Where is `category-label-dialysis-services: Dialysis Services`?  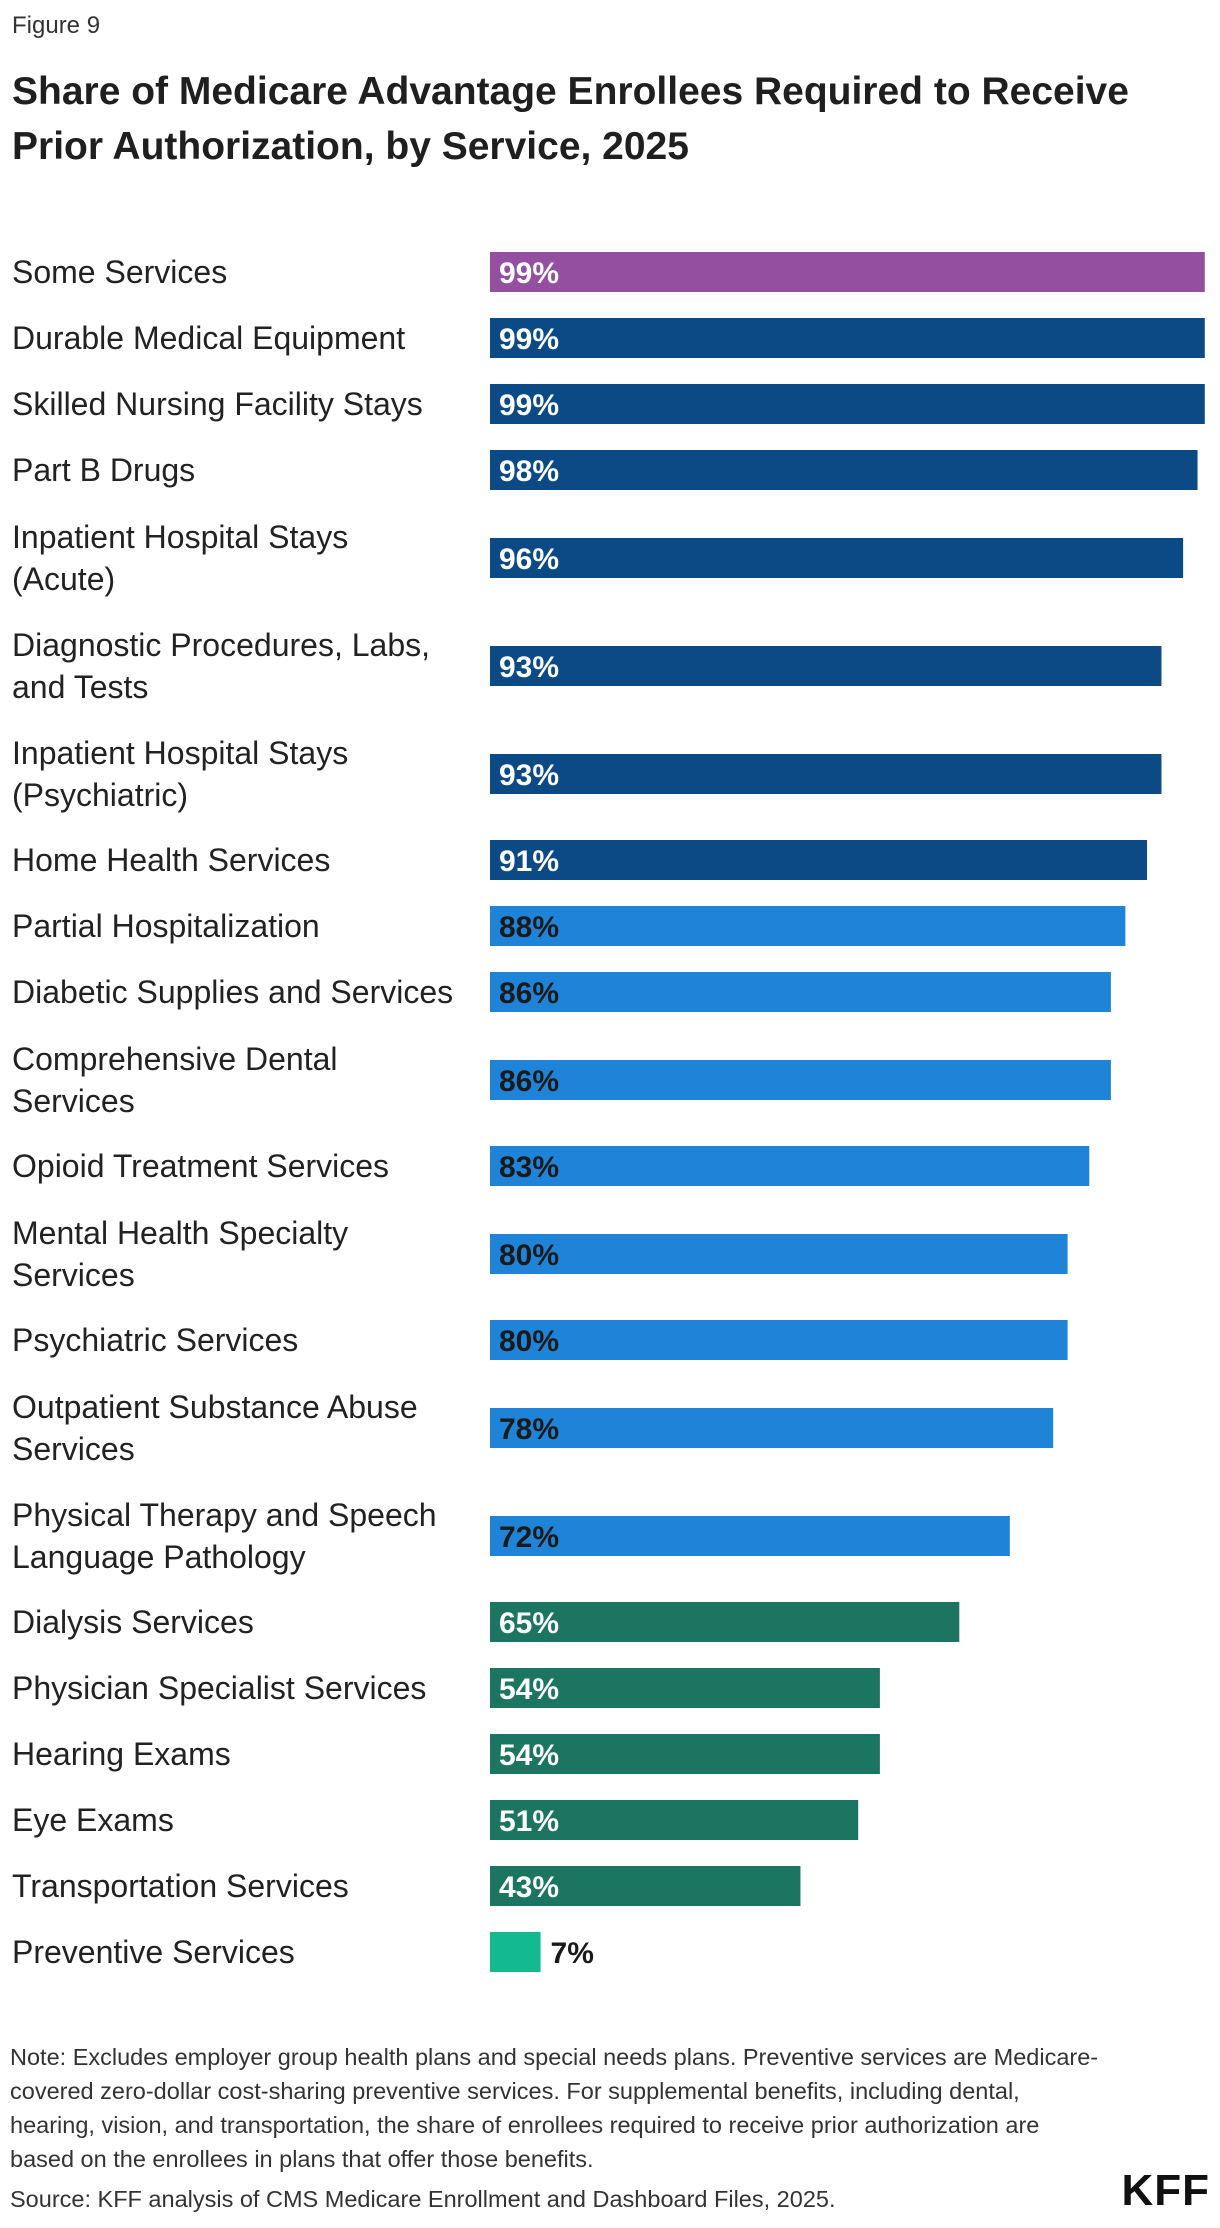
category-label-dialysis-services: Dialysis Services is located at coordinates (133, 1622).